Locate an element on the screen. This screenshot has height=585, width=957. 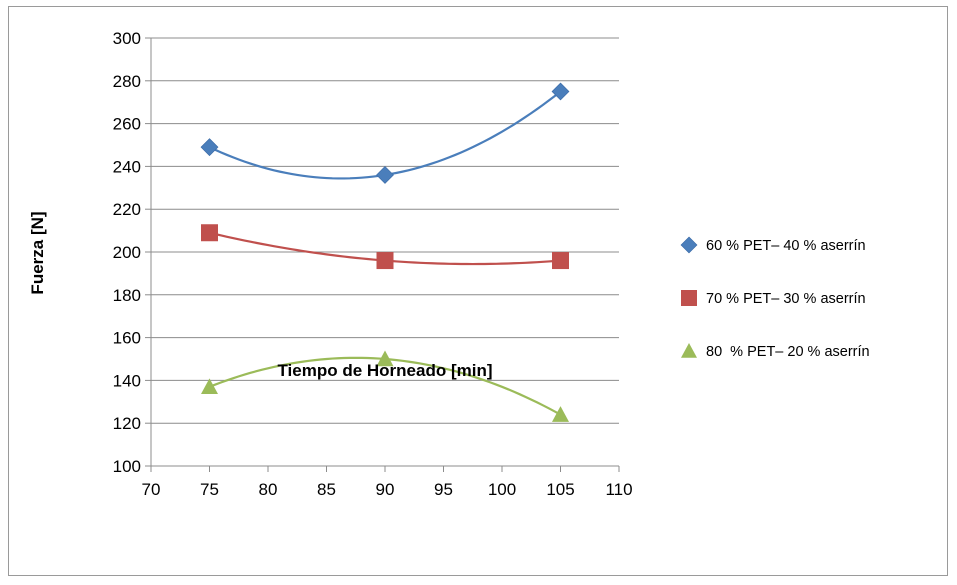
y-axis-title: Fuerza [N] is located at coordinates (37, 252).